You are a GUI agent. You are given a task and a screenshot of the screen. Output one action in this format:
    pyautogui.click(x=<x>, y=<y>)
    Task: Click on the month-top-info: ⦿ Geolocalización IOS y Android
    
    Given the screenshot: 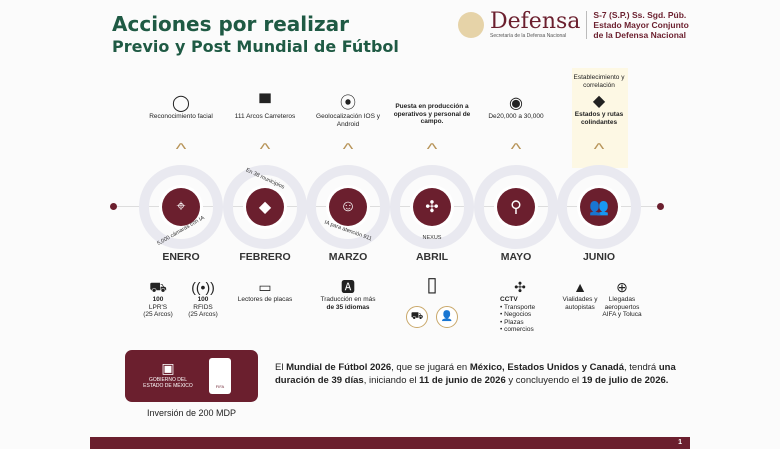 What is the action you would take?
    pyautogui.click(x=348, y=120)
    